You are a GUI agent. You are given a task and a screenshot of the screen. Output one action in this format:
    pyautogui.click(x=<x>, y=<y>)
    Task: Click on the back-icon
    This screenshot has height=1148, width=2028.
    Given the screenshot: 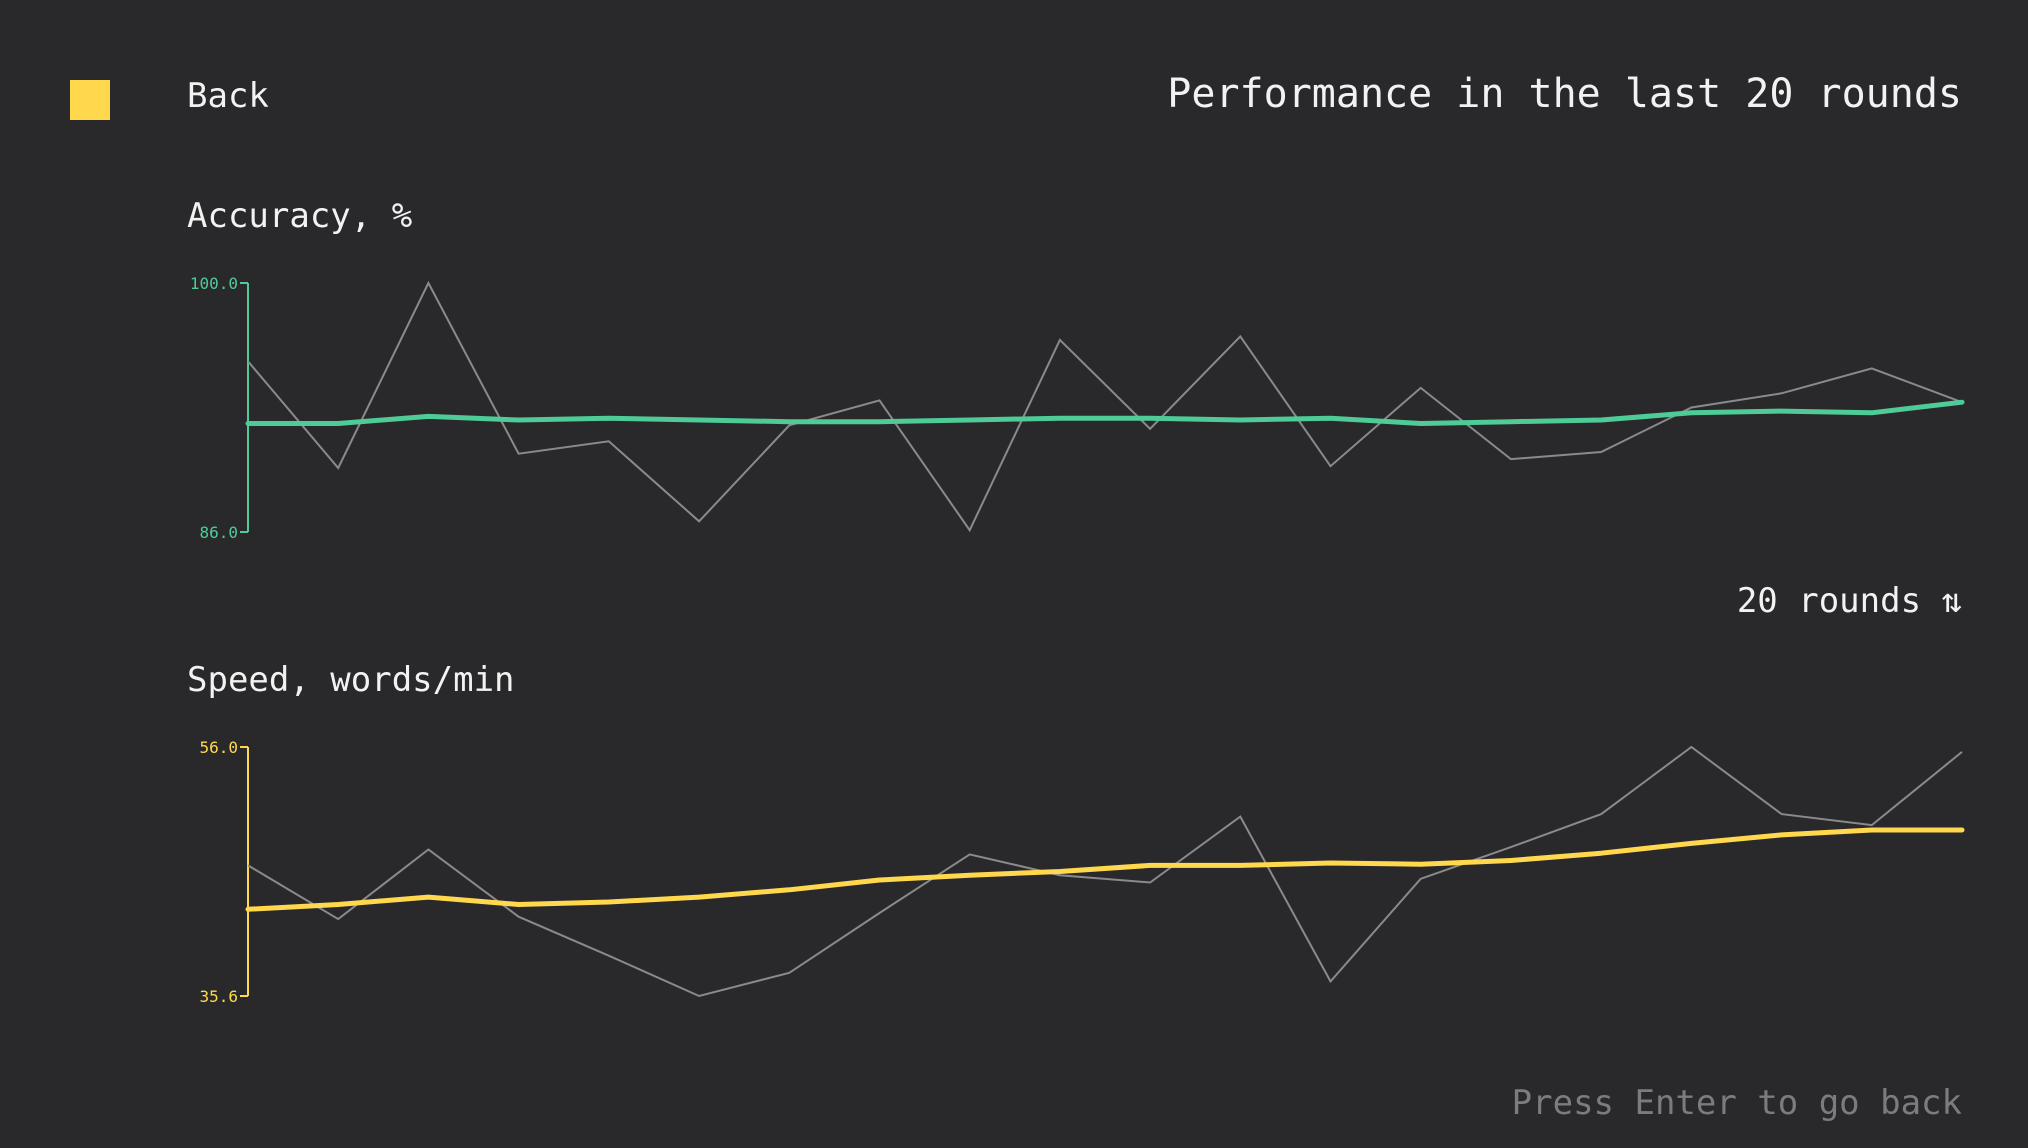 What is the action you would take?
    pyautogui.click(x=90, y=100)
    